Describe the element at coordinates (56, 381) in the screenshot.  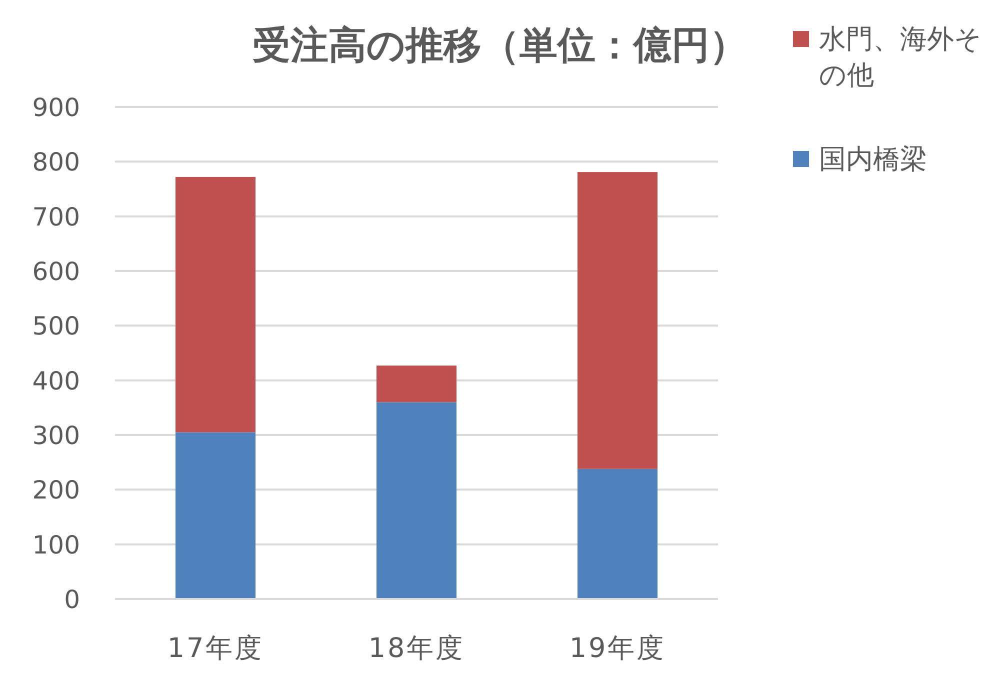
I see `y-tick-label: 400` at that location.